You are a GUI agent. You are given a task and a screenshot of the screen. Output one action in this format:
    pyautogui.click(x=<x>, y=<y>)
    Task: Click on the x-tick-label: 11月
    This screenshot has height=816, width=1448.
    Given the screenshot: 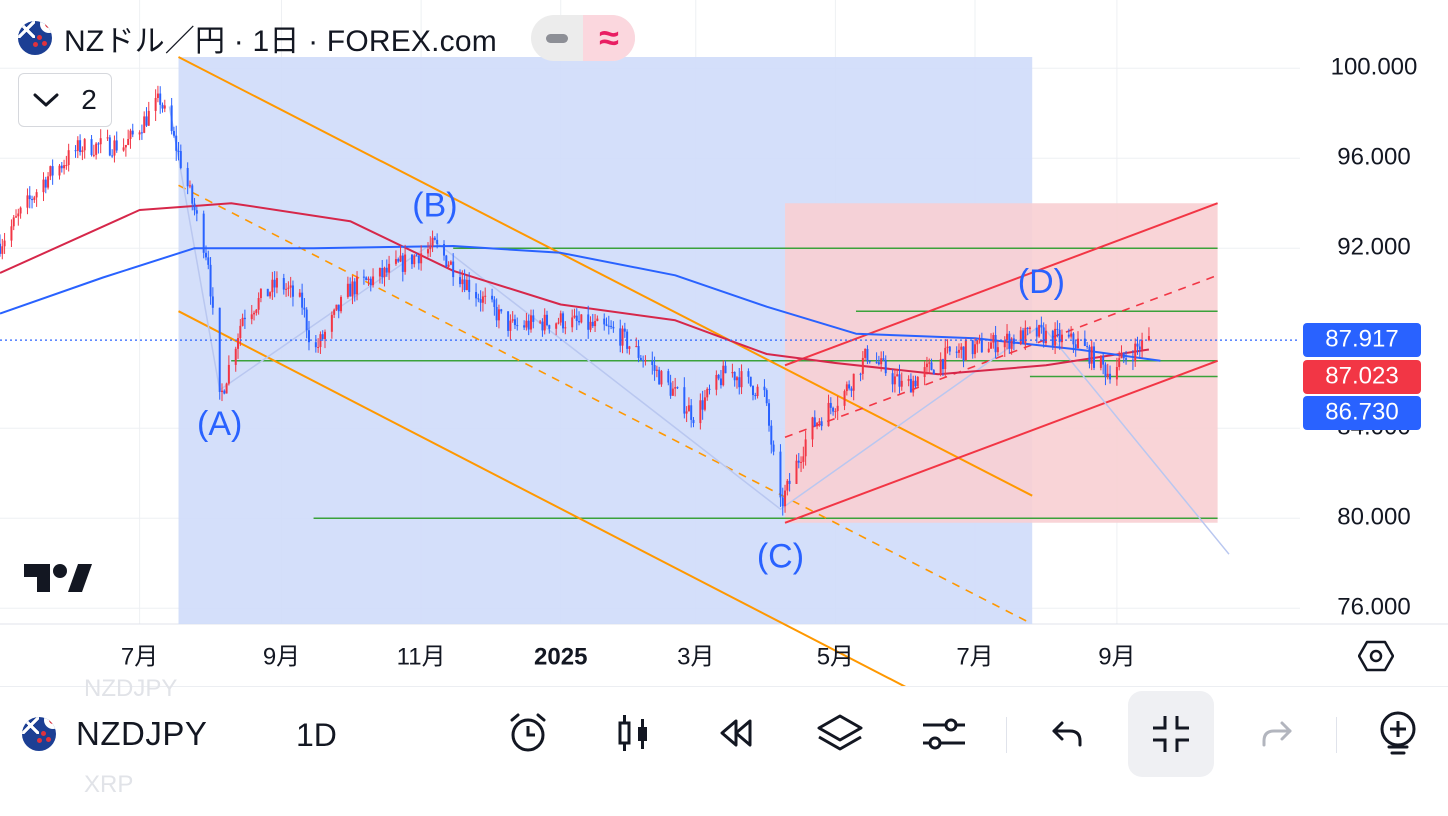 What is the action you would take?
    pyautogui.click(x=421, y=656)
    